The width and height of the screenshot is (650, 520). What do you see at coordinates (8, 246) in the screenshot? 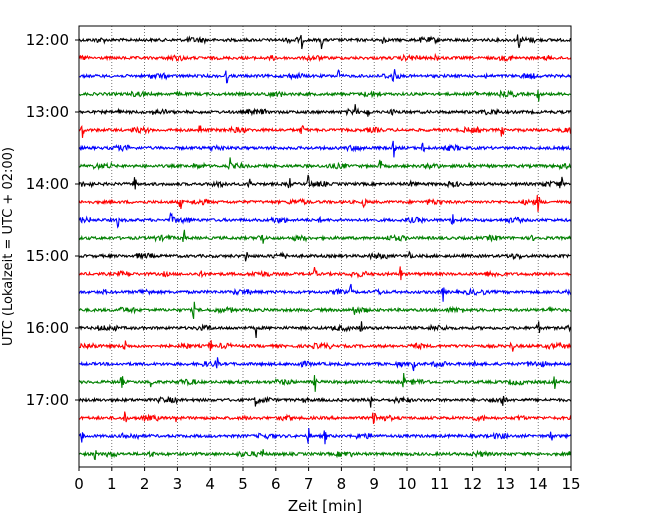
I see `y-axis-title: UTC (Lokalzeit = UTC + 02:00)` at bounding box center [8, 246].